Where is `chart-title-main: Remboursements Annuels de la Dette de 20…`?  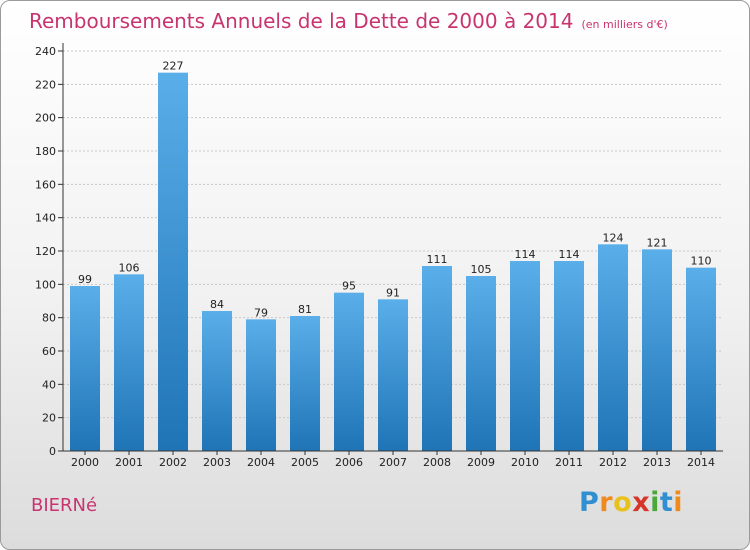
chart-title-main: Remboursements Annuels de la Dette de 20… is located at coordinates (301, 21).